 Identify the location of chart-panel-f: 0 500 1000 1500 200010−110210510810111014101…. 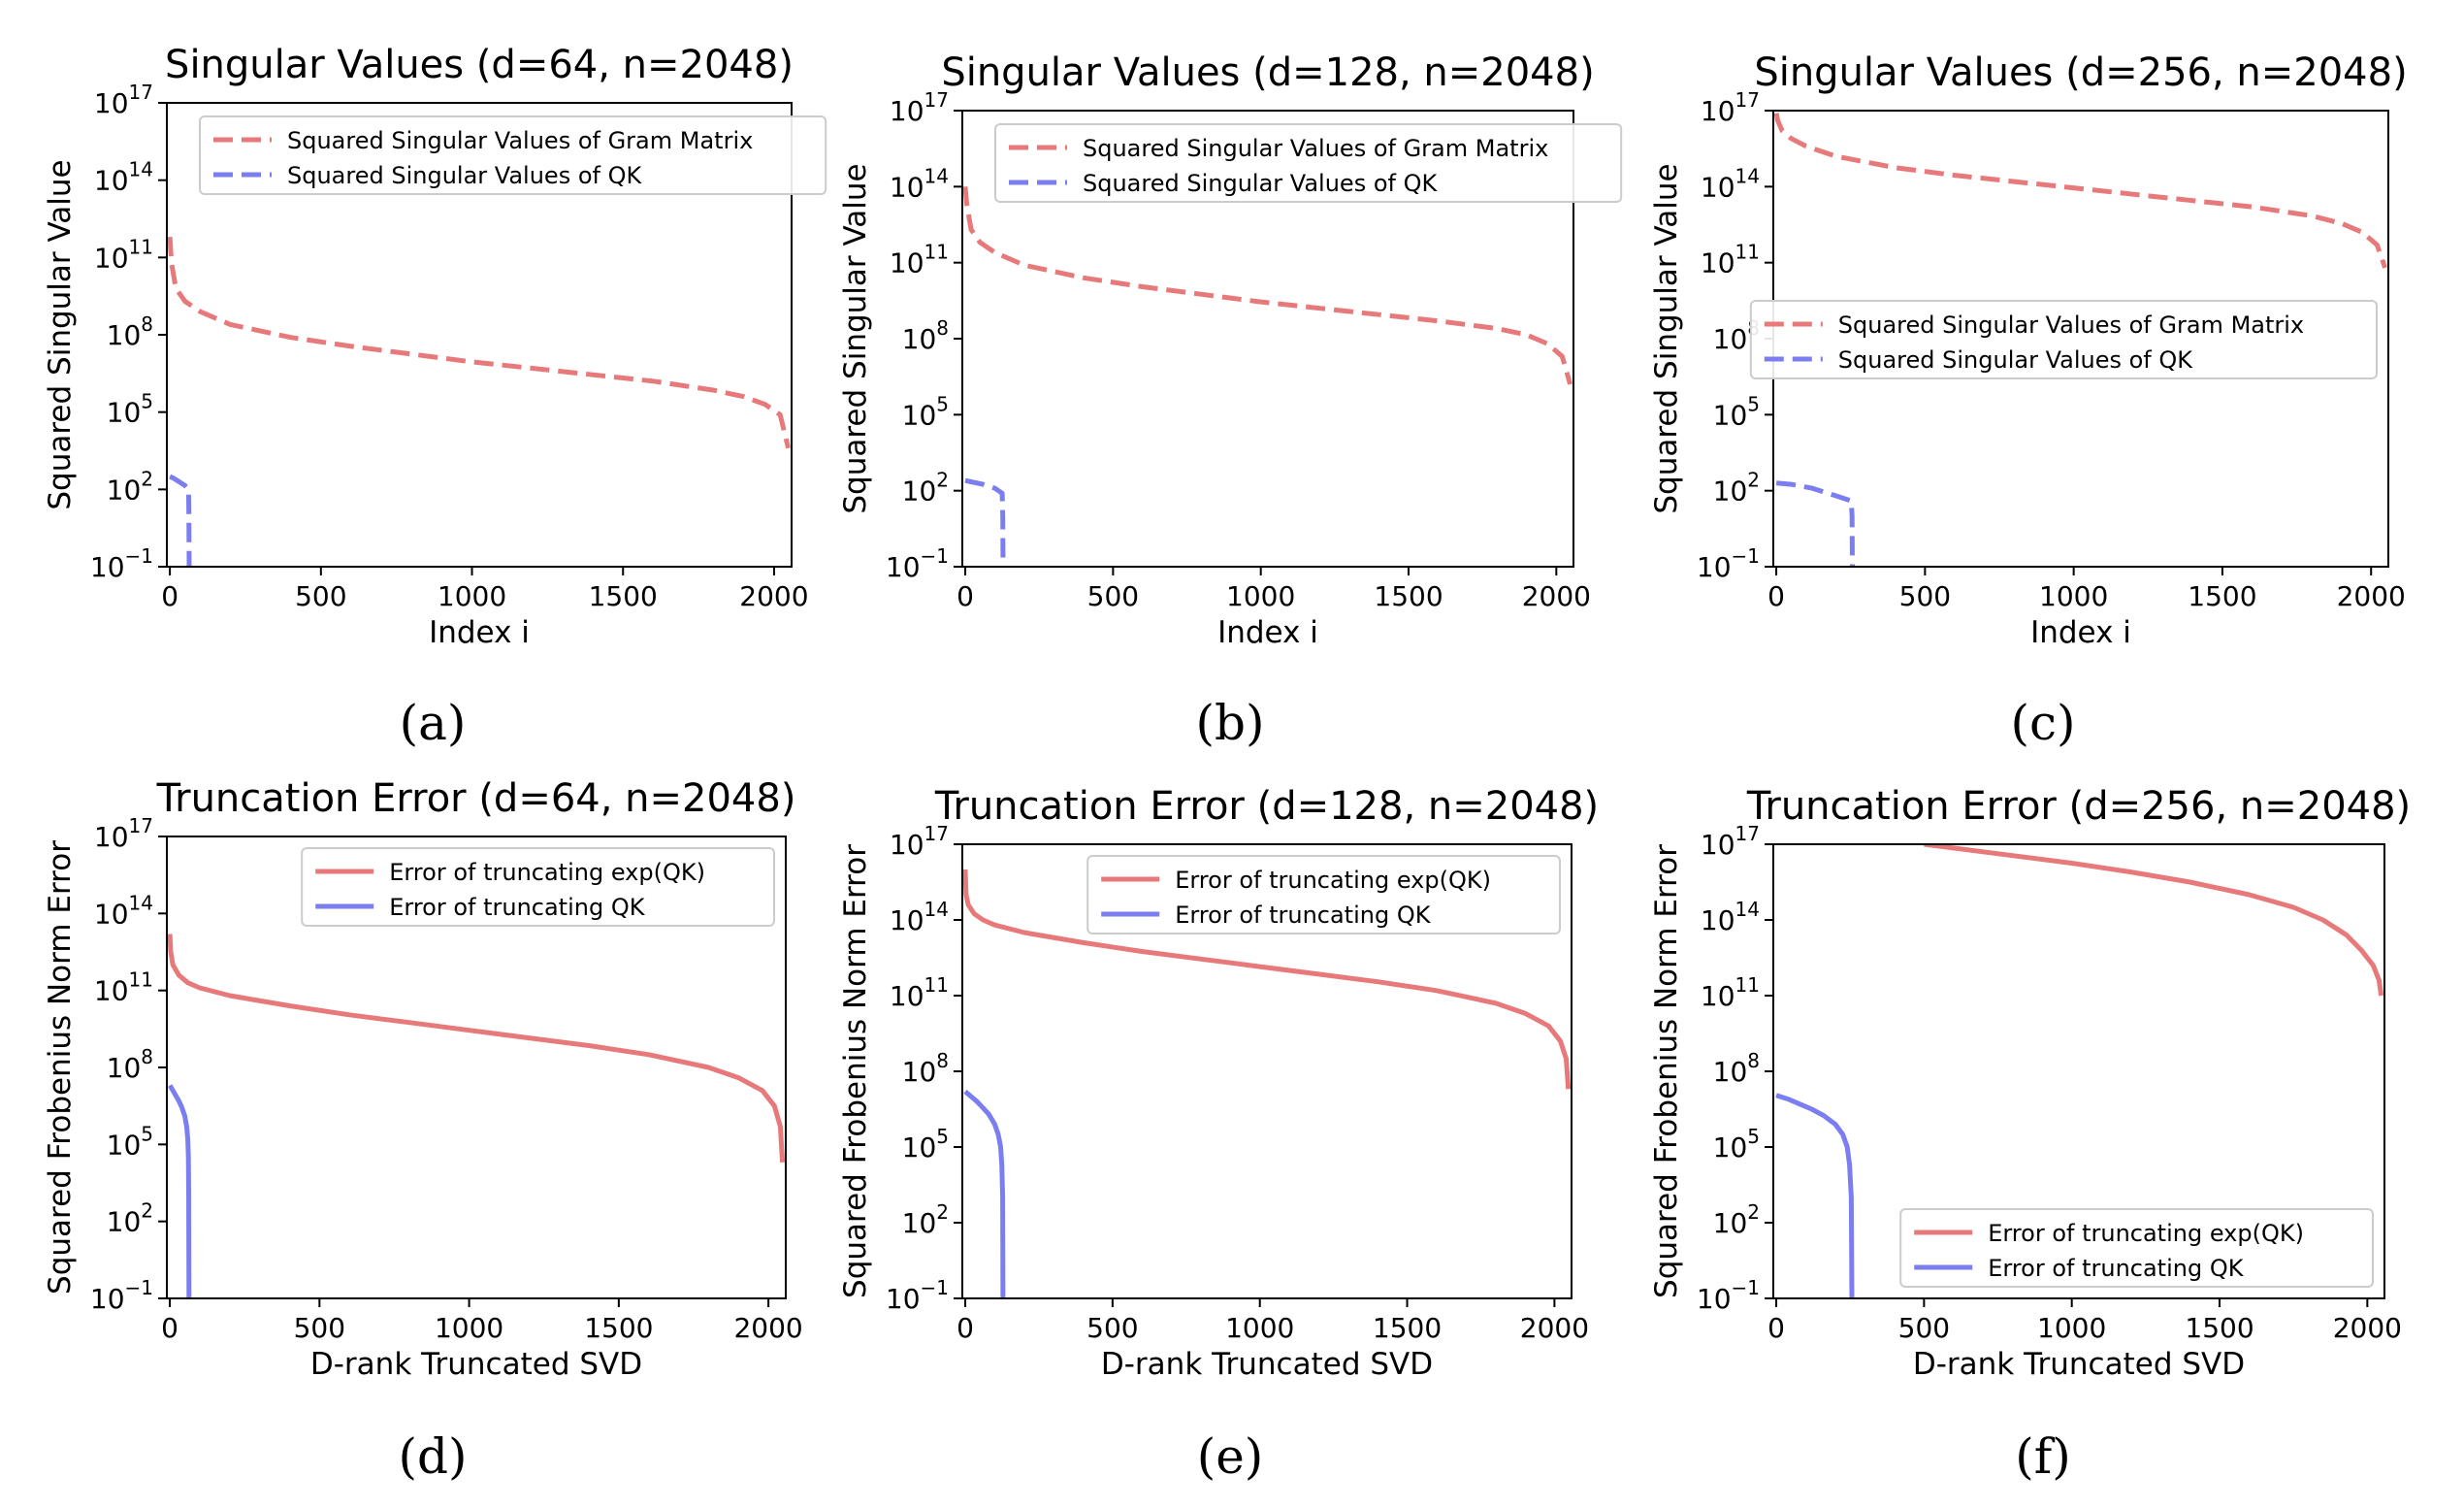
(2030, 1083).